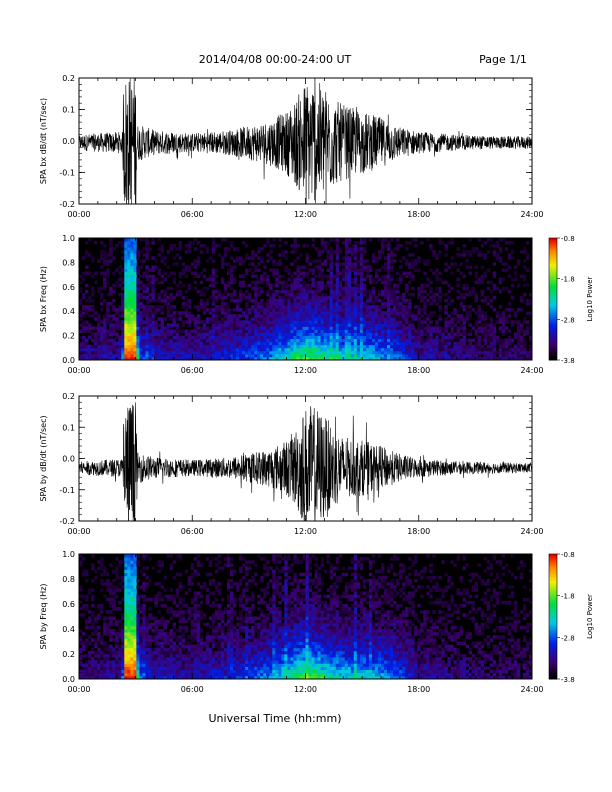 The height and width of the screenshot is (792, 612). I want to click on y-tick-label: 0.2, so click(68, 336).